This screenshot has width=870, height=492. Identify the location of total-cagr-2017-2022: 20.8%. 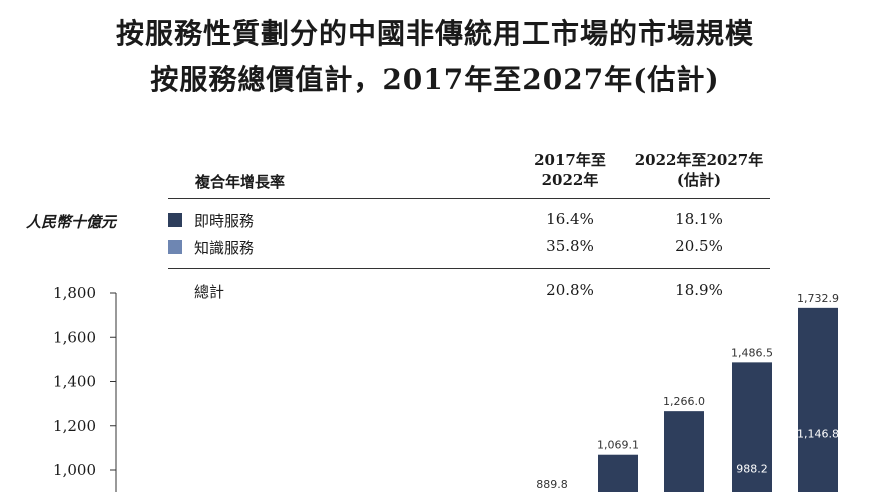
(570, 290).